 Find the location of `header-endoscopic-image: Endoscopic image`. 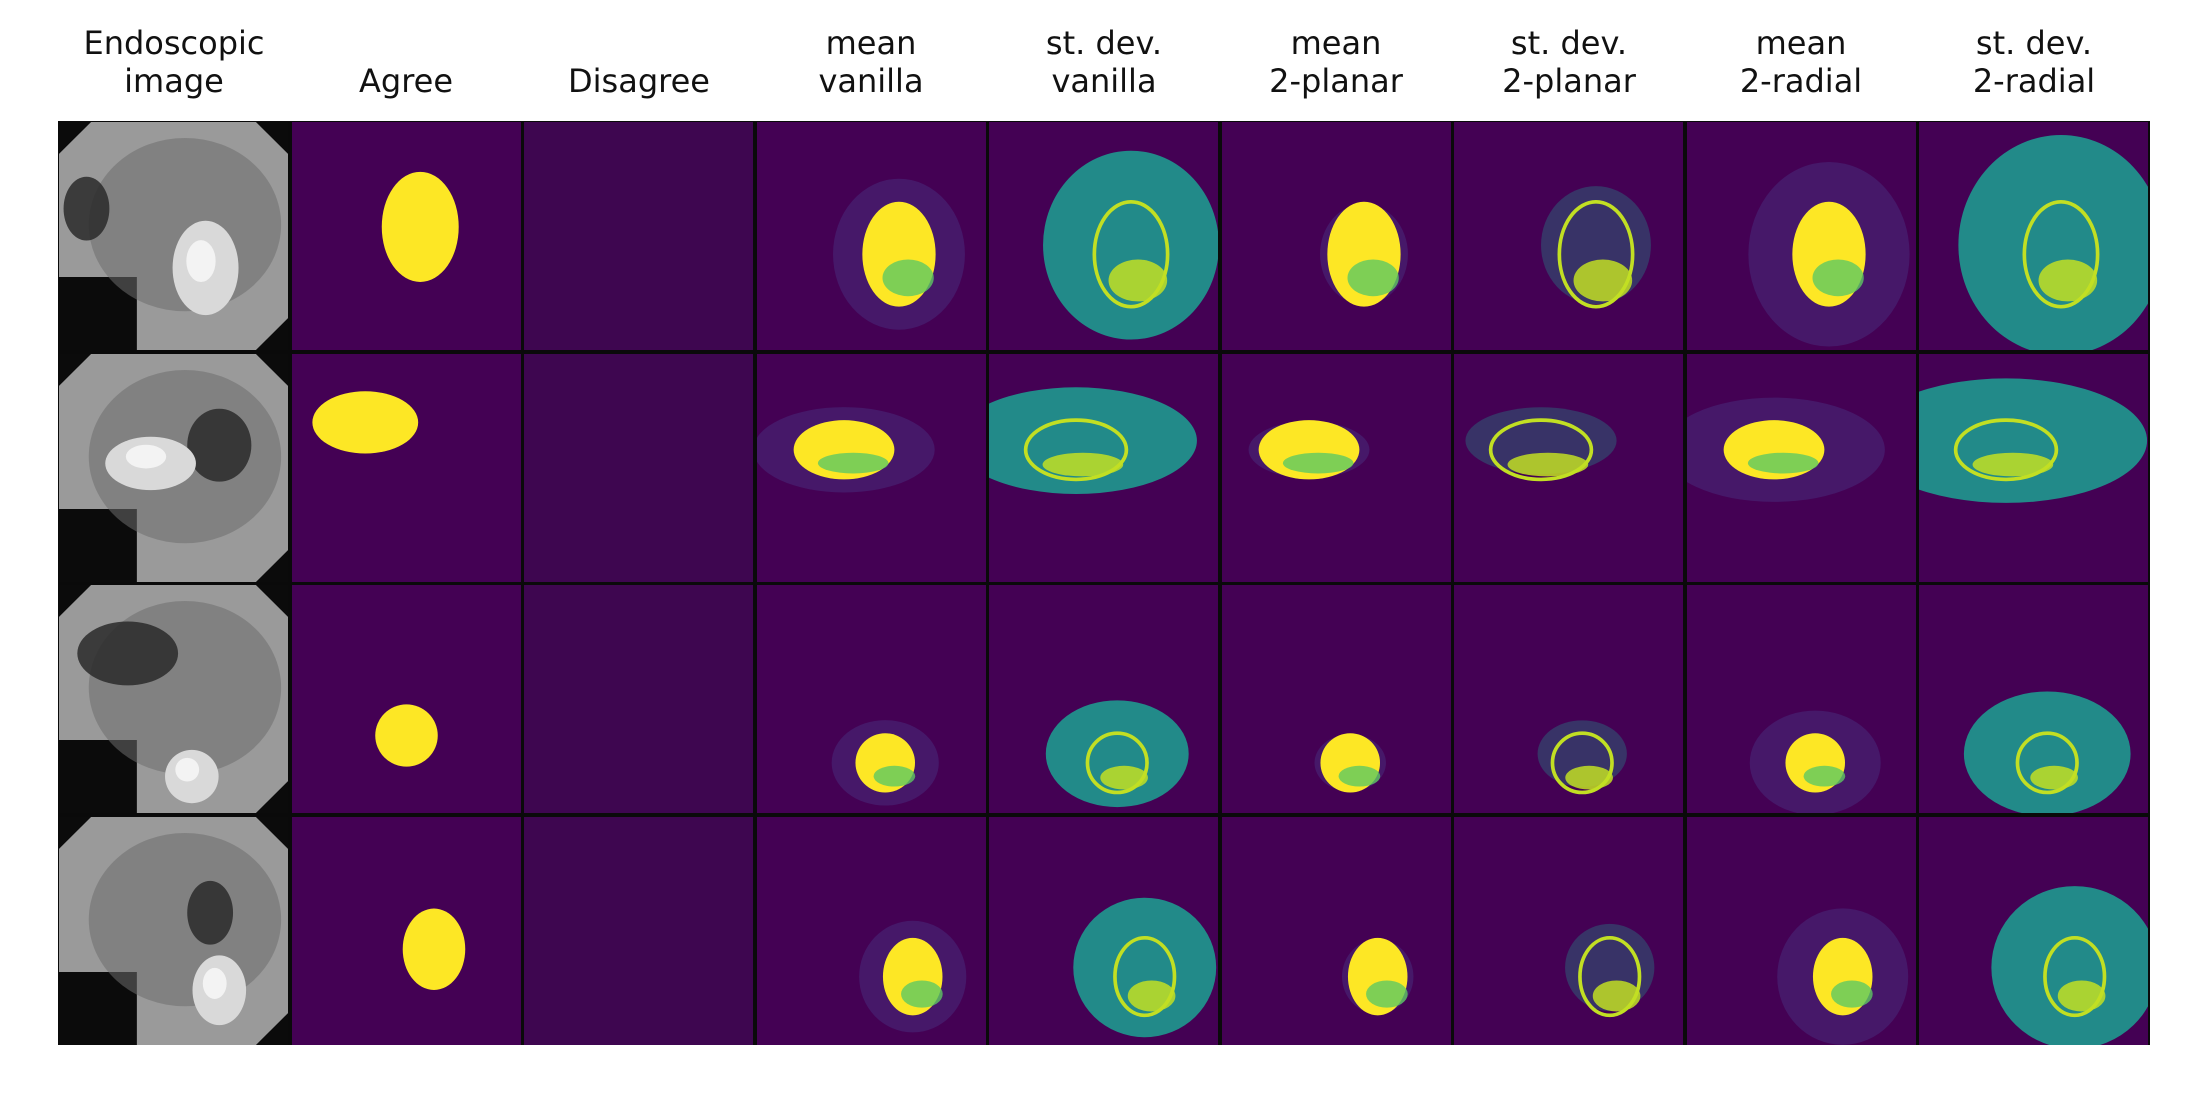

header-endoscopic-image: Endoscopic image is located at coordinates (174, 62).